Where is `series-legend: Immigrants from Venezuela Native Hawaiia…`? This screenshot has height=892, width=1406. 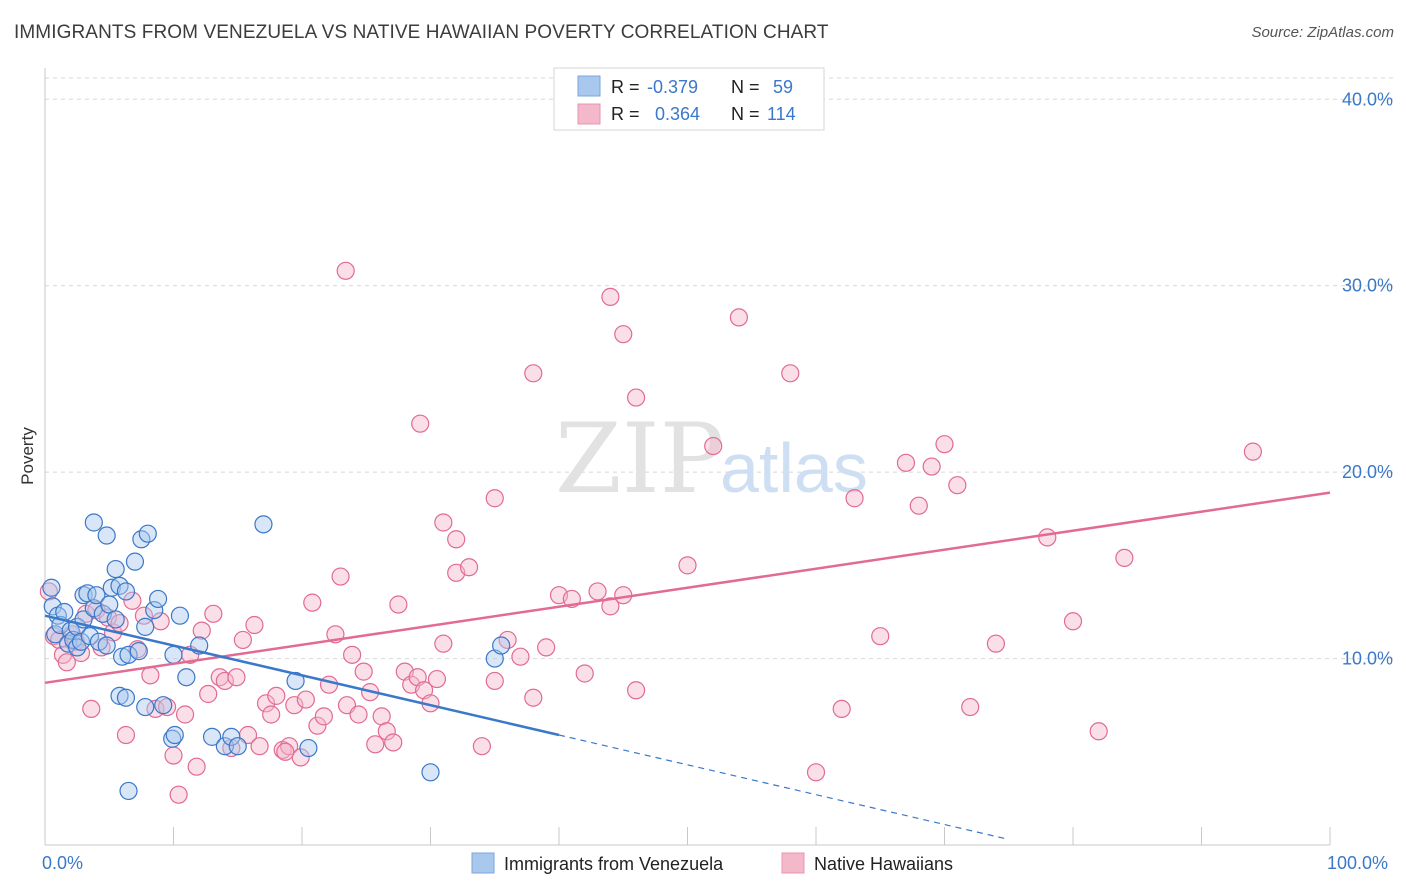
series-legend: Immigrants from Venezuela Native Hawaiia… is located at coordinates (712, 863).